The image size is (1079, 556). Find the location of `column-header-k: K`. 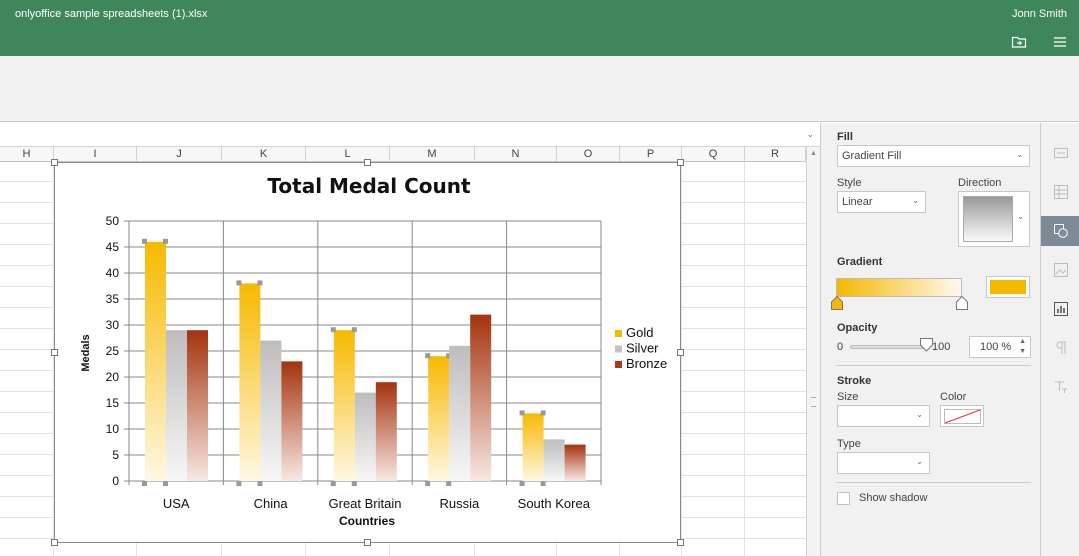

column-header-k: K is located at coordinates (264, 154).